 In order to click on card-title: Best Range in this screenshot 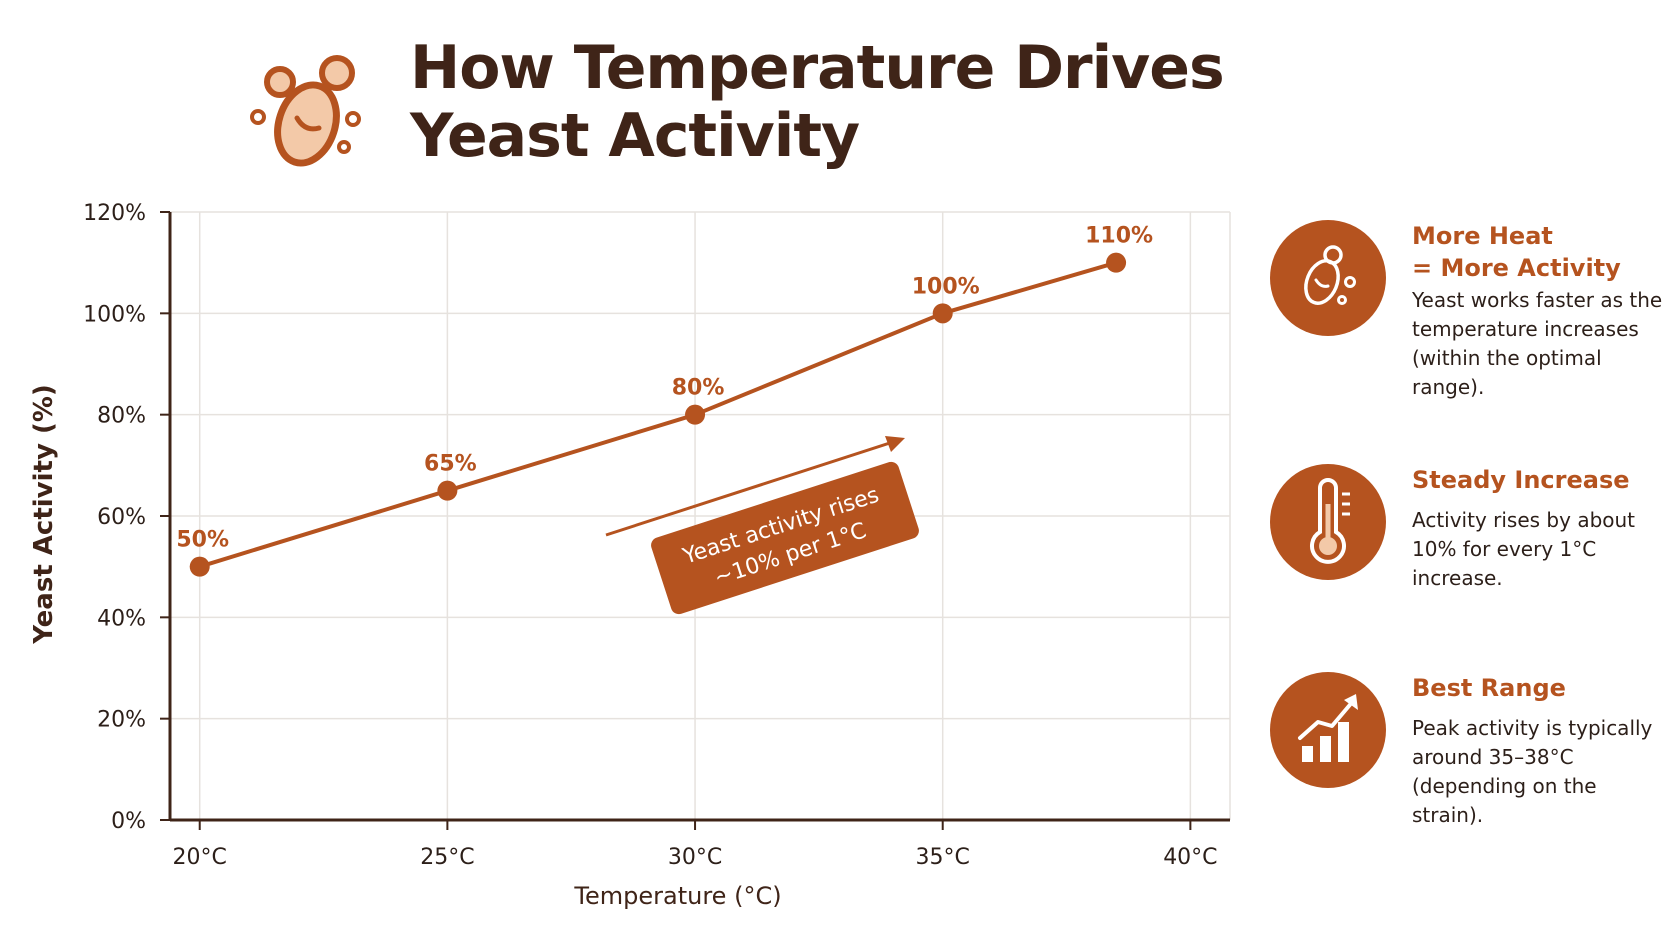, I will do `click(1489, 688)`.